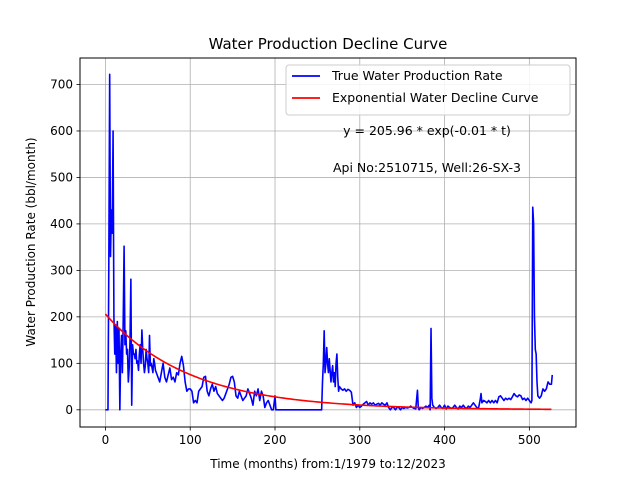 Image resolution: width=640 pixels, height=480 pixels. What do you see at coordinates (328, 44) in the screenshot?
I see `chart-title: Water Production Decline Curve` at bounding box center [328, 44].